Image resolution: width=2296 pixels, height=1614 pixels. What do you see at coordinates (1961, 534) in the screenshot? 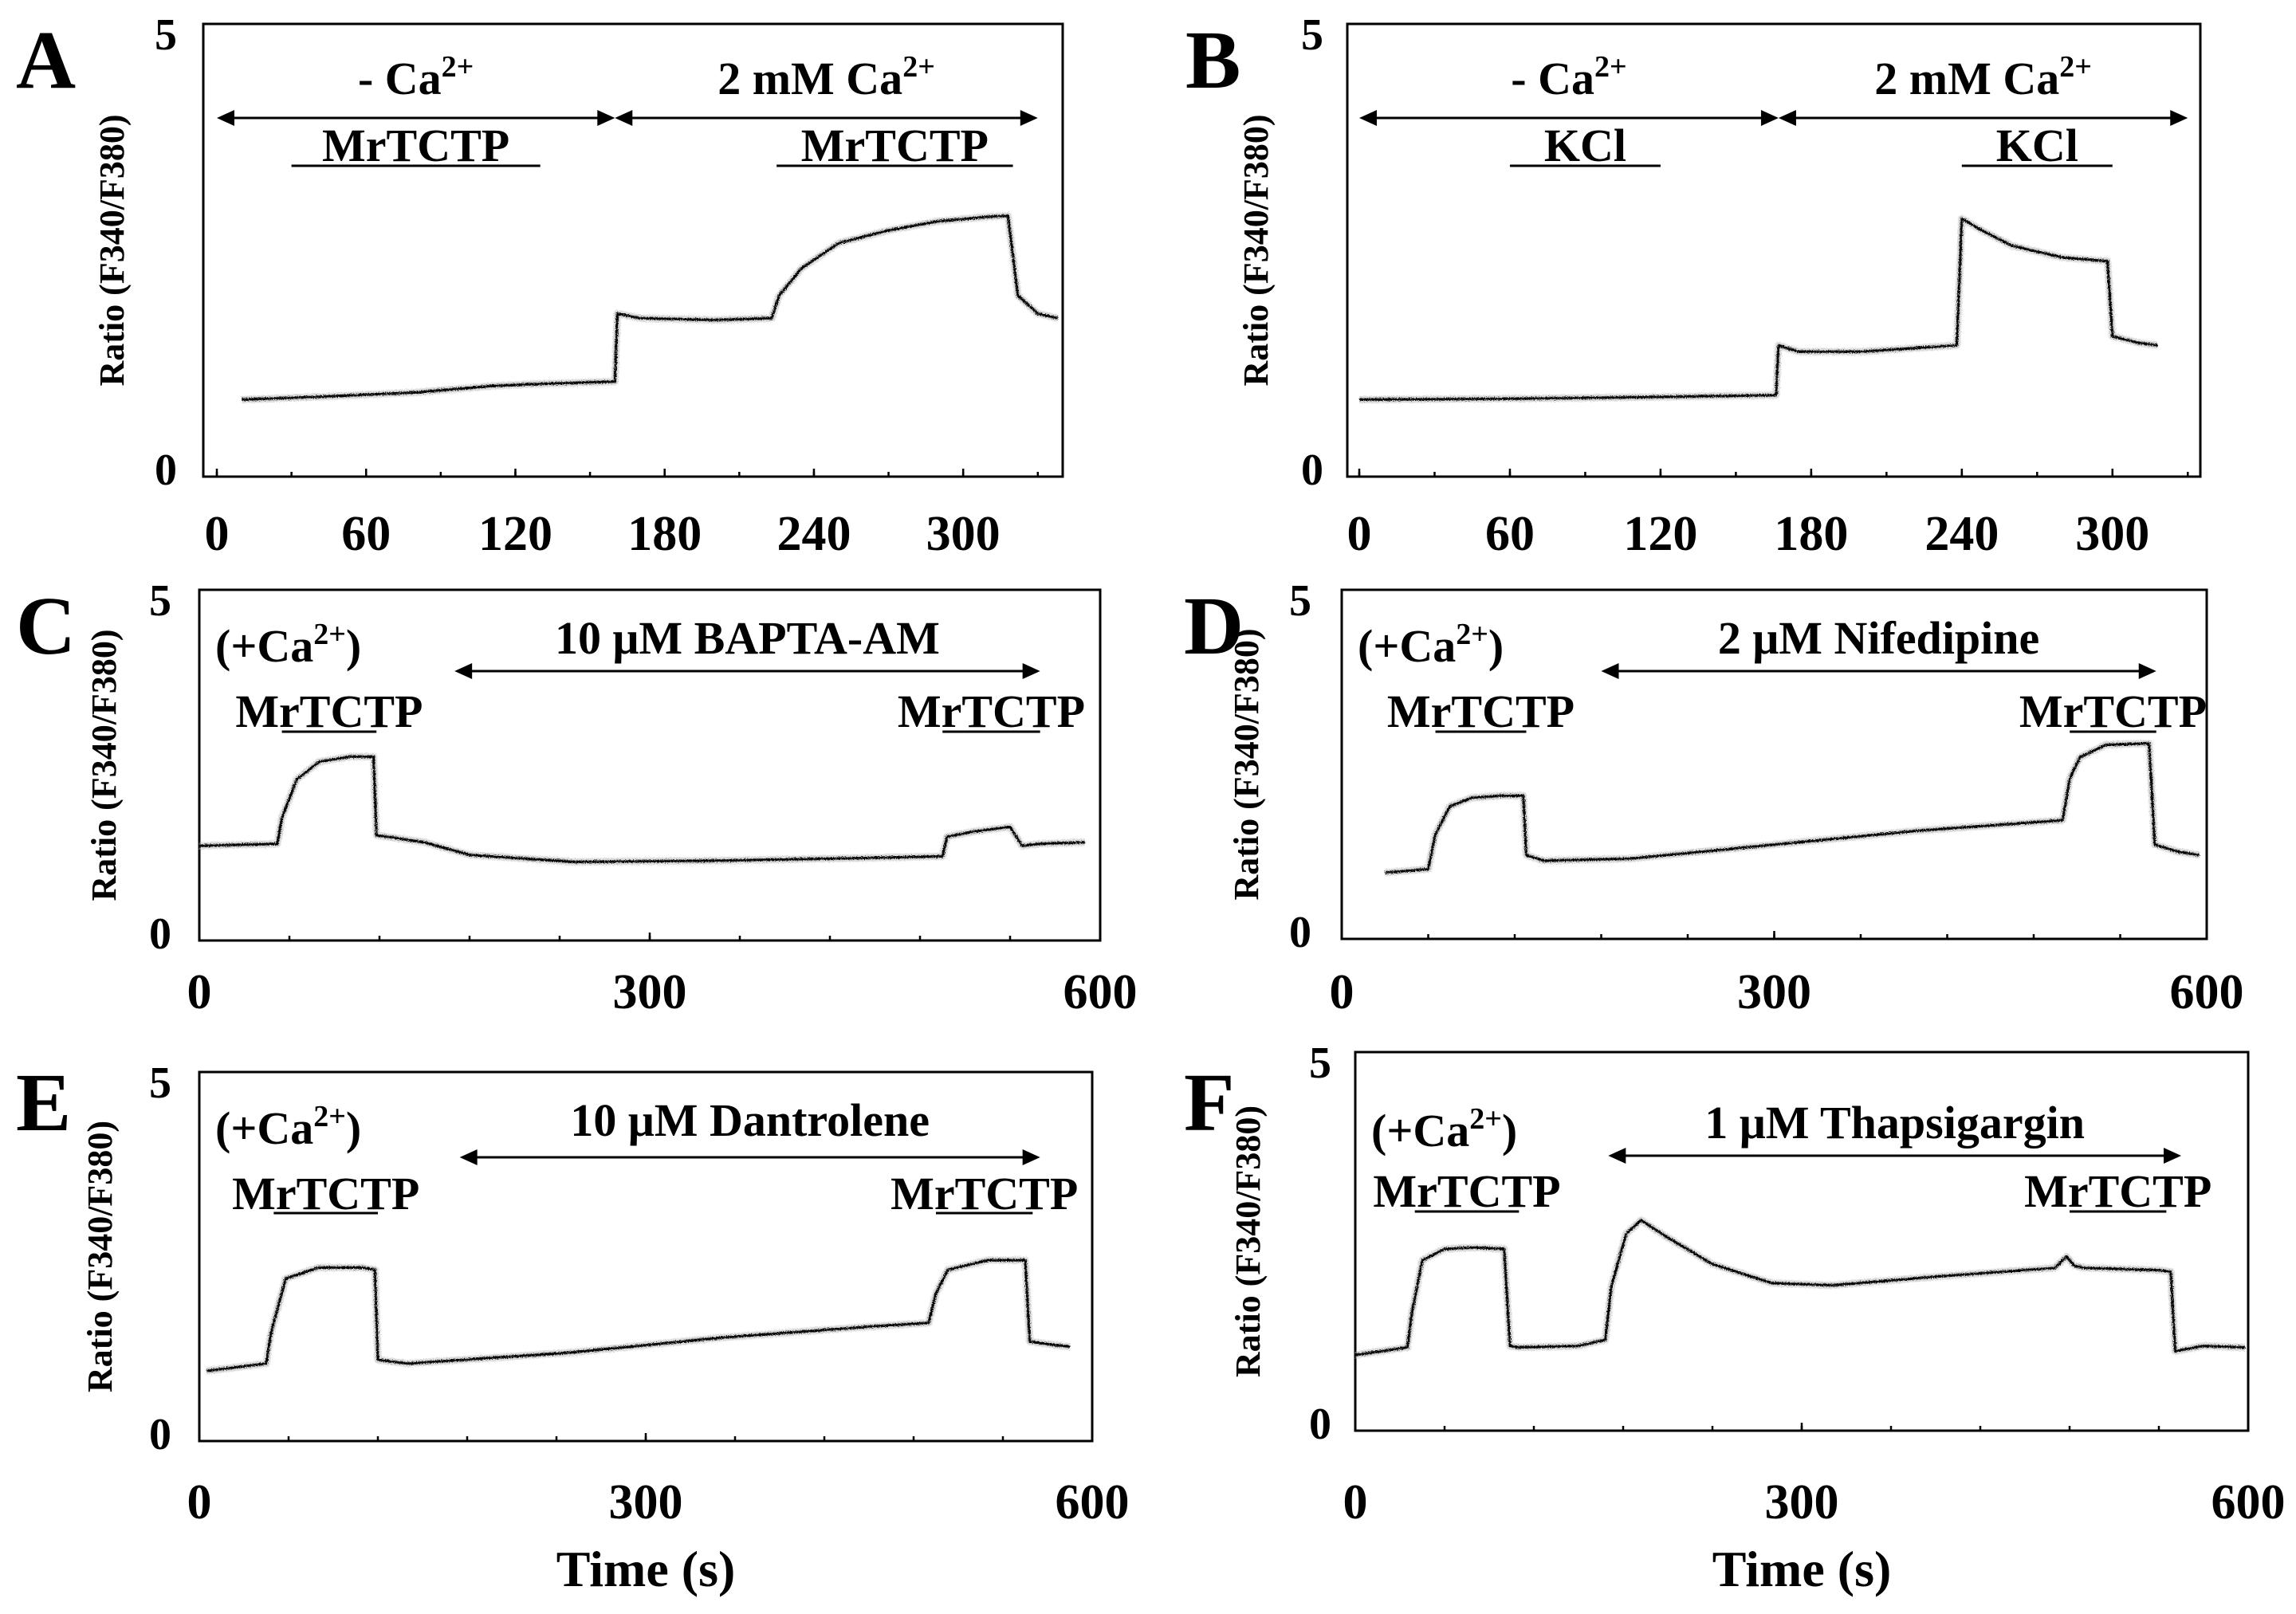
I see `x-tick-label: 240` at bounding box center [1961, 534].